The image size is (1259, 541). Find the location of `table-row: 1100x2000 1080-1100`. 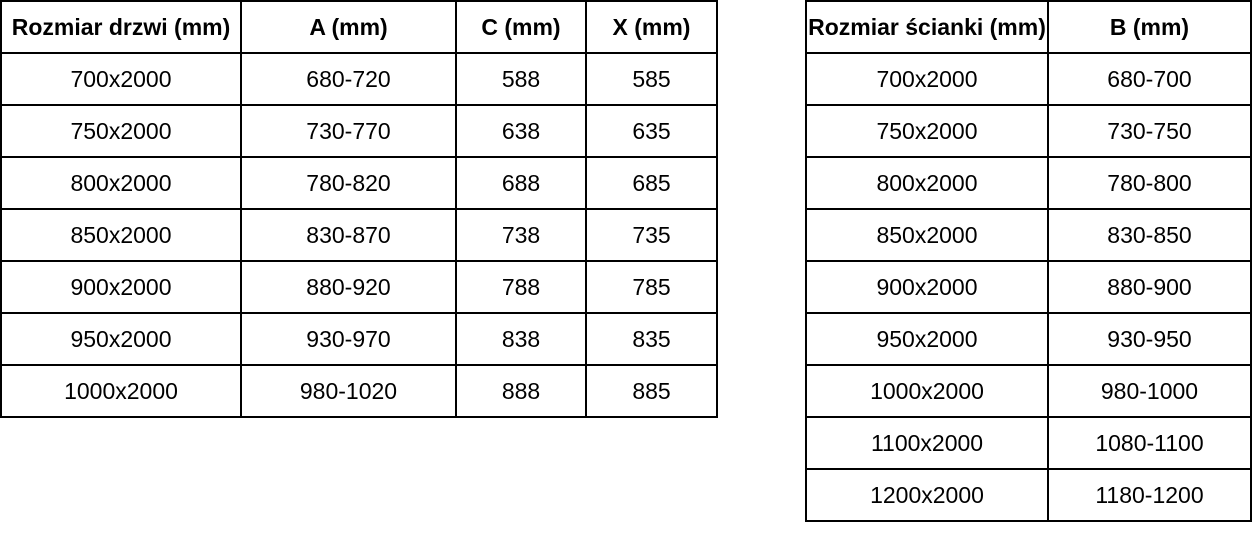

table-row: 1100x2000 1080-1100 is located at coordinates (1028, 443).